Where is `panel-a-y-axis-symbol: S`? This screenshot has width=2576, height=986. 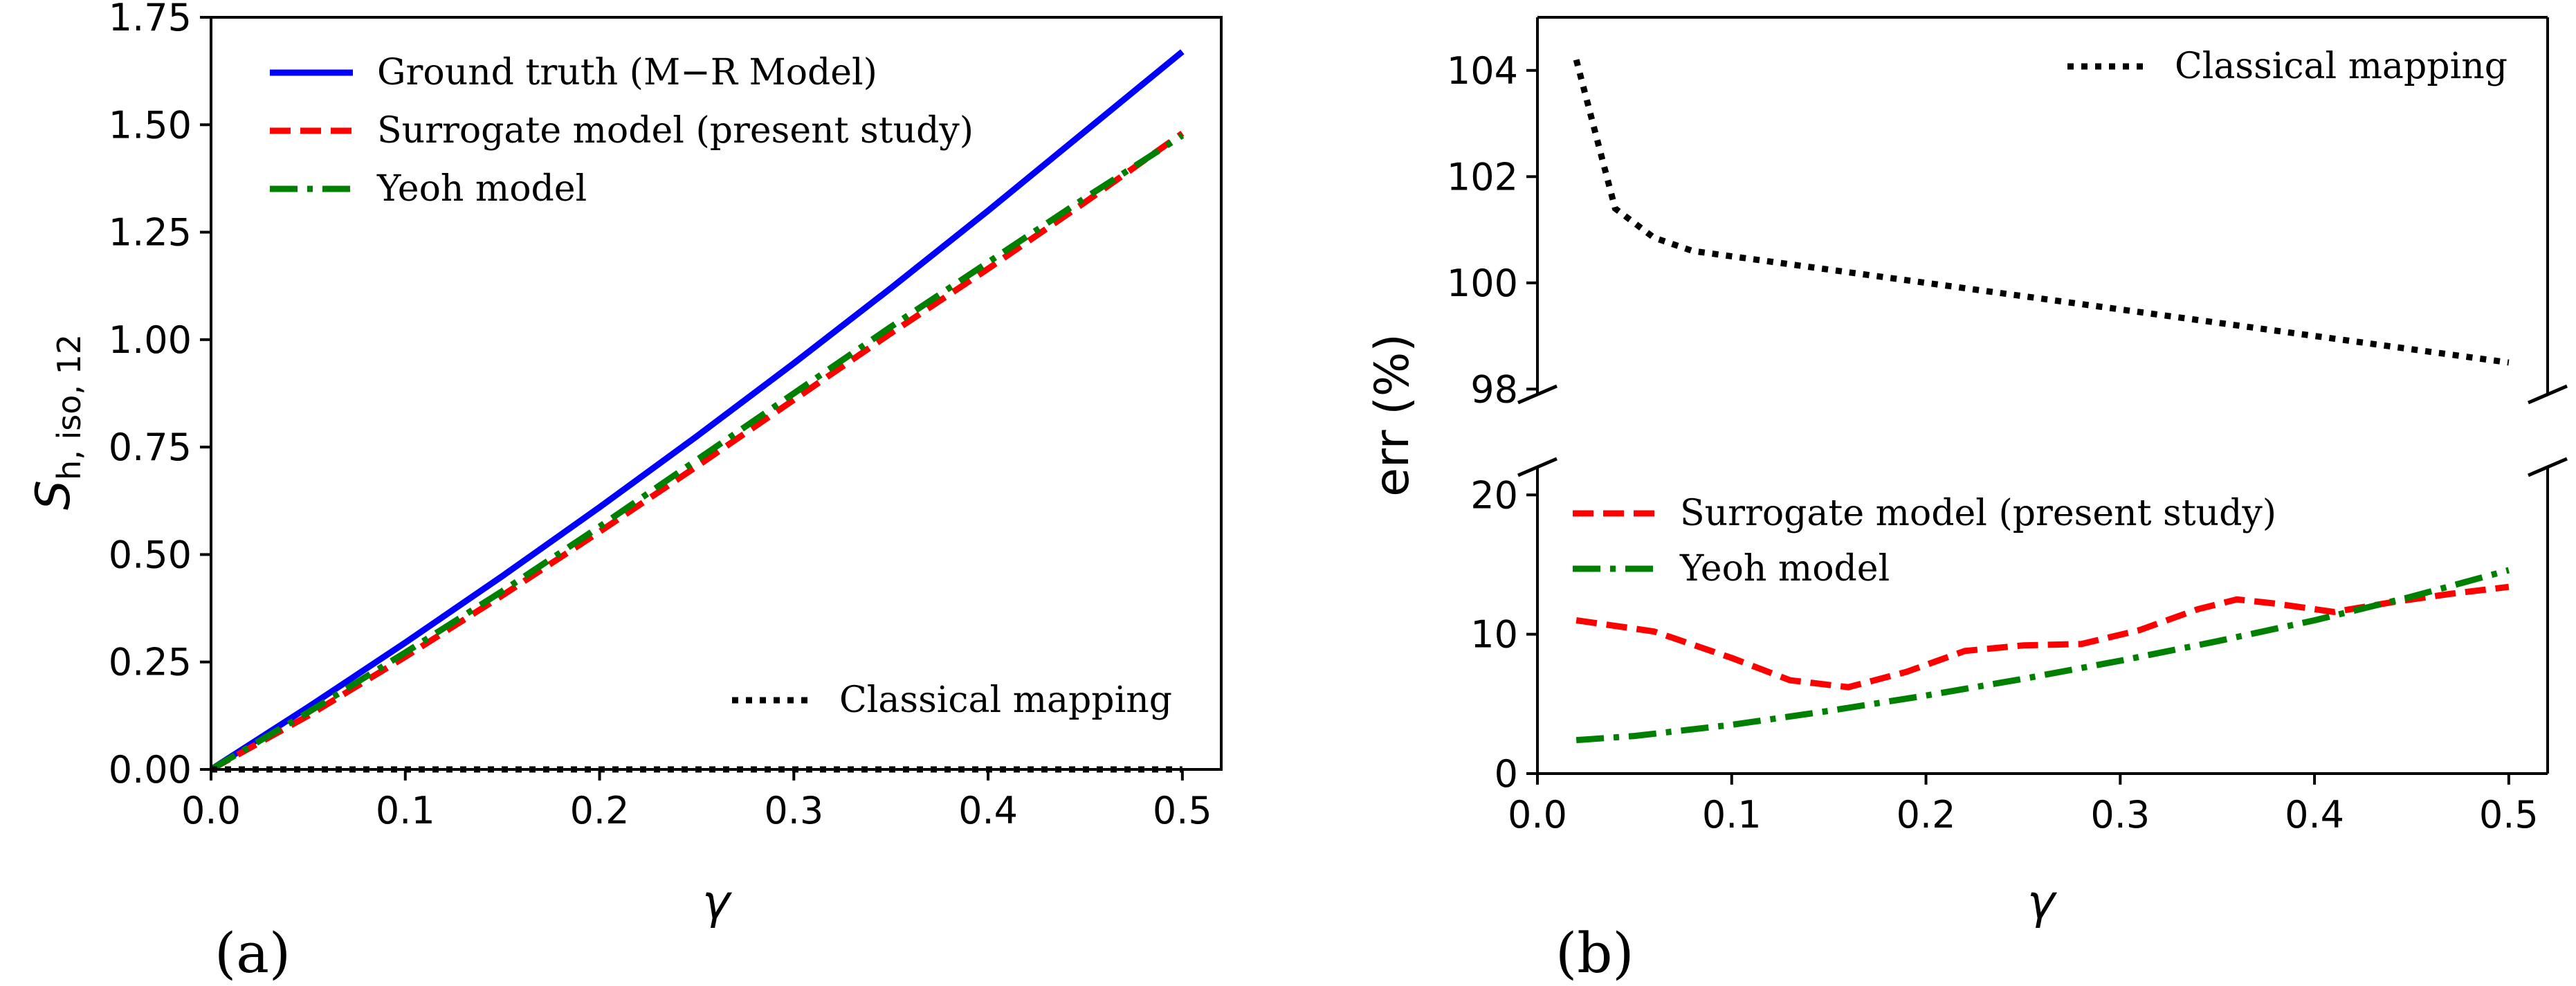
panel-a-y-axis-symbol: S is located at coordinates (54, 495).